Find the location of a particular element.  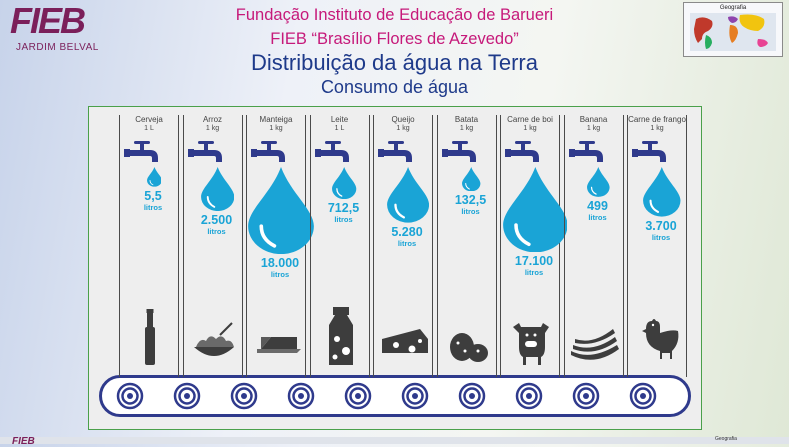

bottom-map-label: Geografia is located at coordinates (726, 439).